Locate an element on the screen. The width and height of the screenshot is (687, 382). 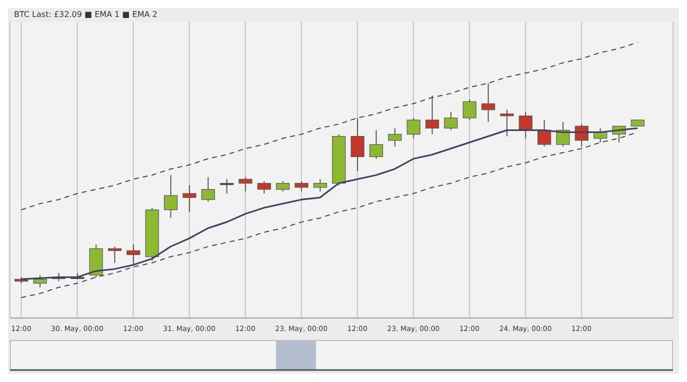
text: BTC Last: £32.09 ■ EMA 1 ■ EMA 2 is located at coordinates (86, 14).